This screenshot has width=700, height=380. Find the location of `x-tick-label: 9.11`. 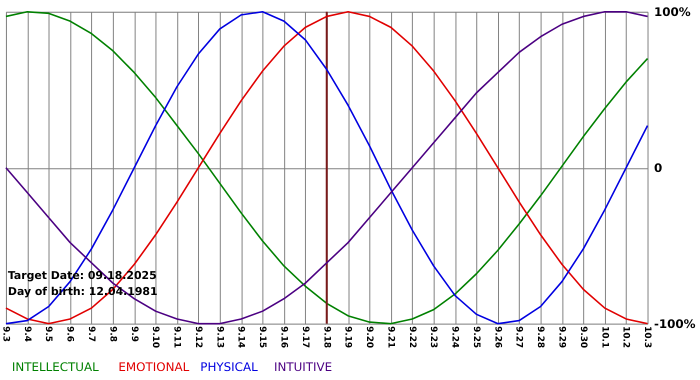

x-tick-label: 9.11 is located at coordinates (177, 337).